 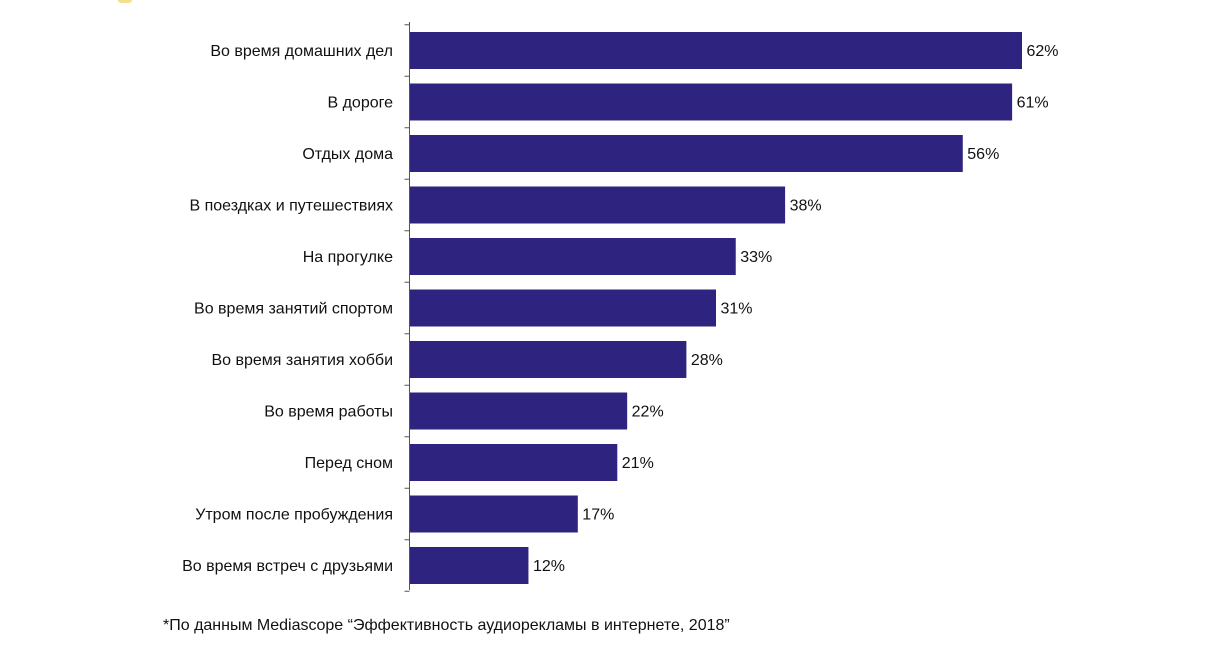 I want to click on value-label: 38%, so click(x=806, y=206).